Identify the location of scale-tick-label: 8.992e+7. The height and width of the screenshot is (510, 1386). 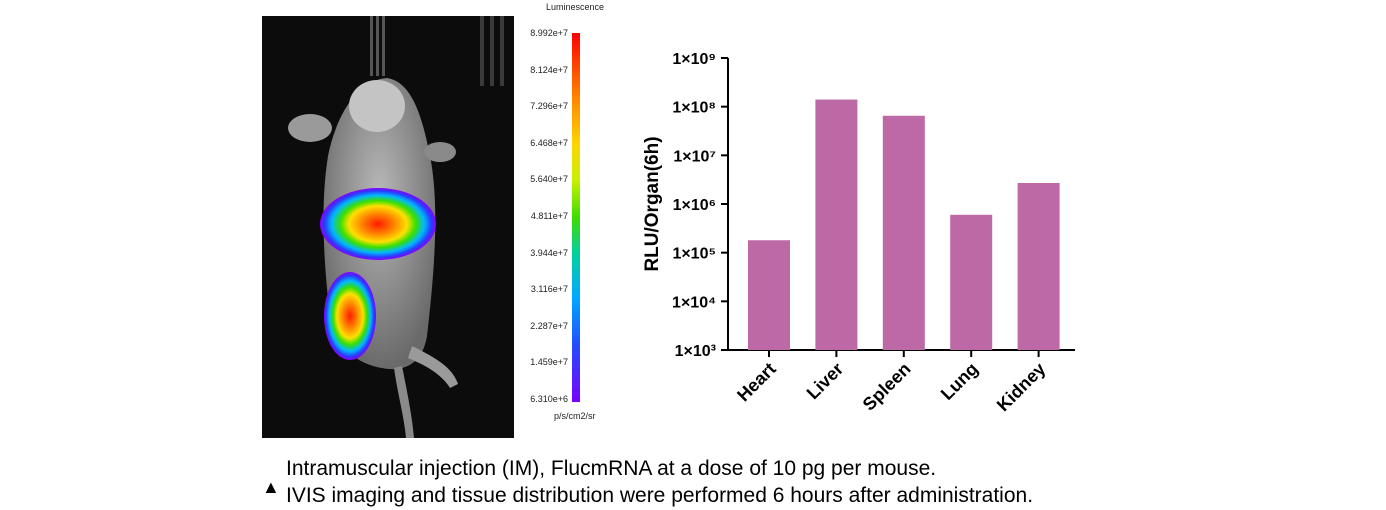
(549, 33).